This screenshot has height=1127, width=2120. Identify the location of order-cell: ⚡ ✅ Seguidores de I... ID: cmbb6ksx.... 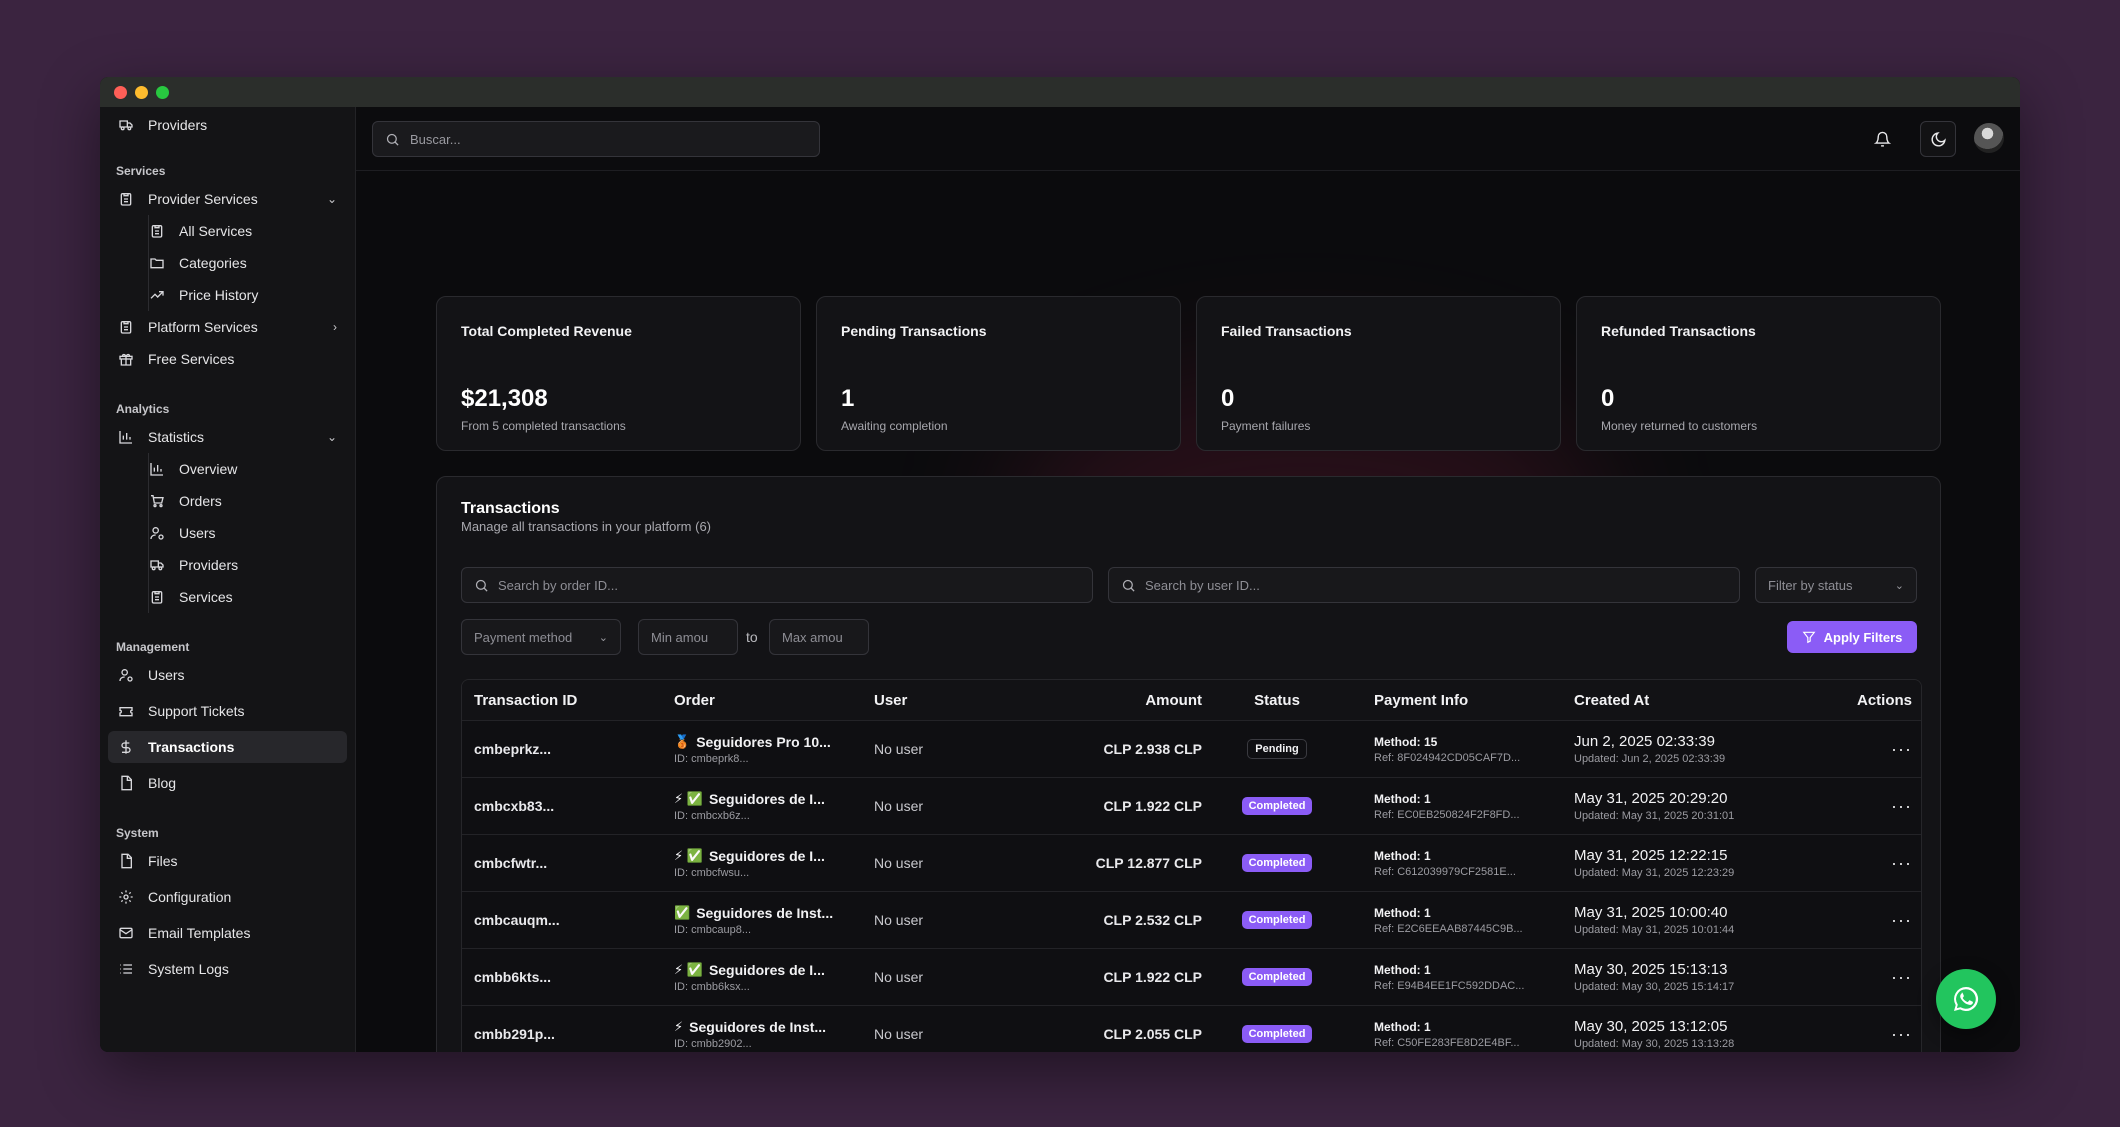
(769, 977).